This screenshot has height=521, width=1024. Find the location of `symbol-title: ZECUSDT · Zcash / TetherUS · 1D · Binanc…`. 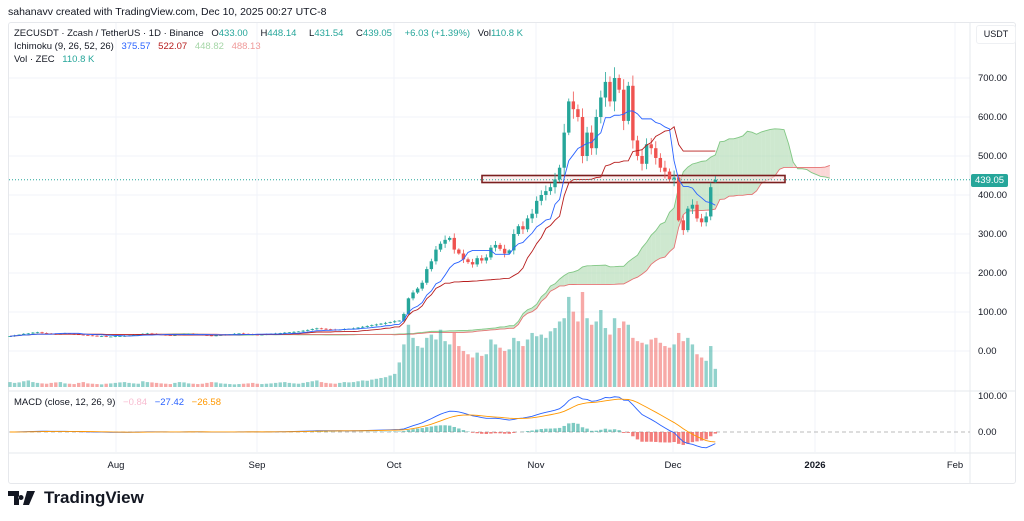

symbol-title: ZECUSDT · Zcash / TetherUS · 1D · Binanc… is located at coordinates (109, 33).